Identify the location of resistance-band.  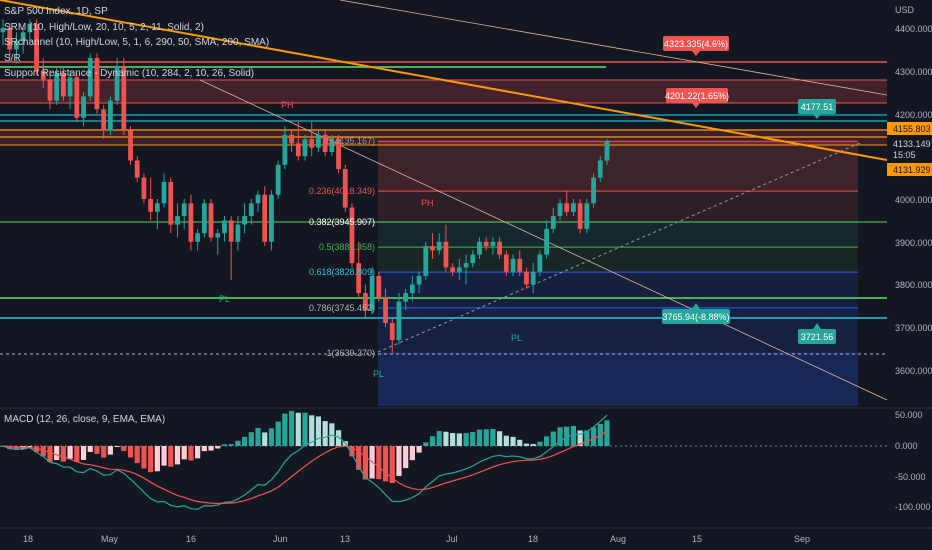
(443, 91).